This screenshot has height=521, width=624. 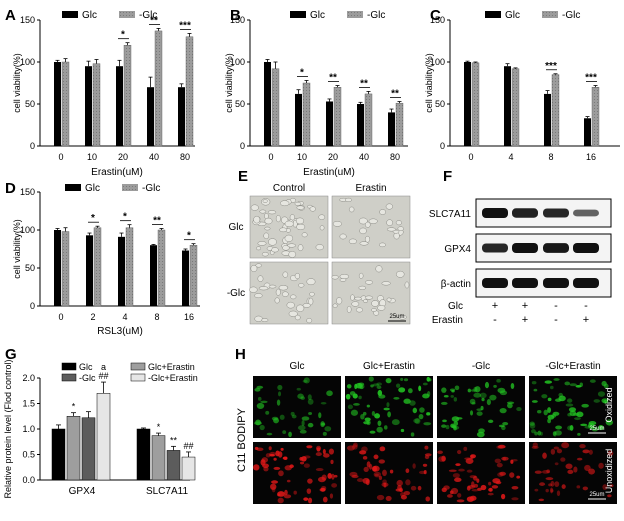 What do you see at coordinates (395, 157) in the screenshot?
I see `x-tick-label-B: 80` at bounding box center [395, 157].